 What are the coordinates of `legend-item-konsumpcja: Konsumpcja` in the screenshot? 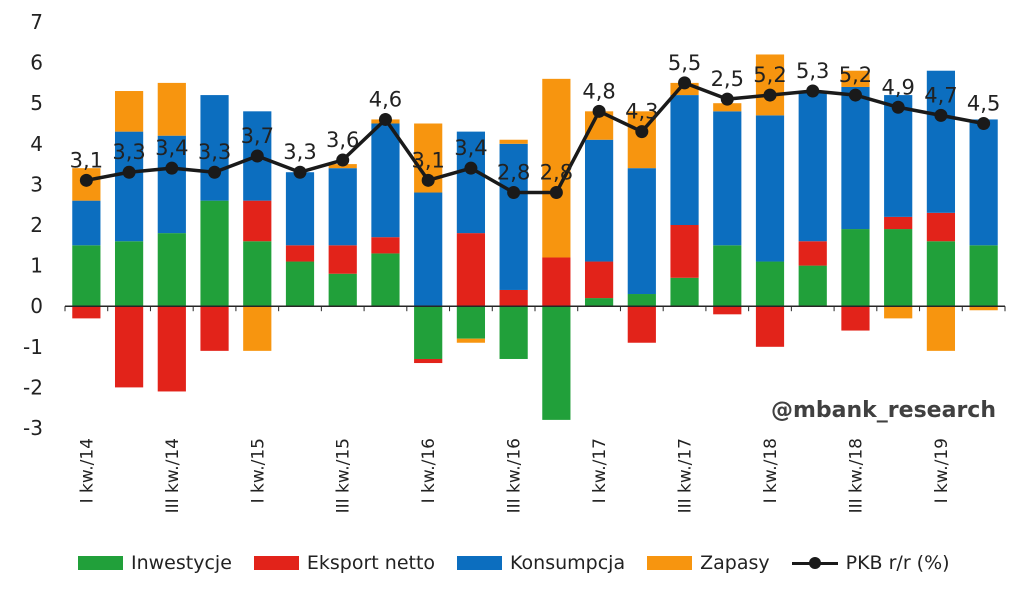 It's located at (541, 563).